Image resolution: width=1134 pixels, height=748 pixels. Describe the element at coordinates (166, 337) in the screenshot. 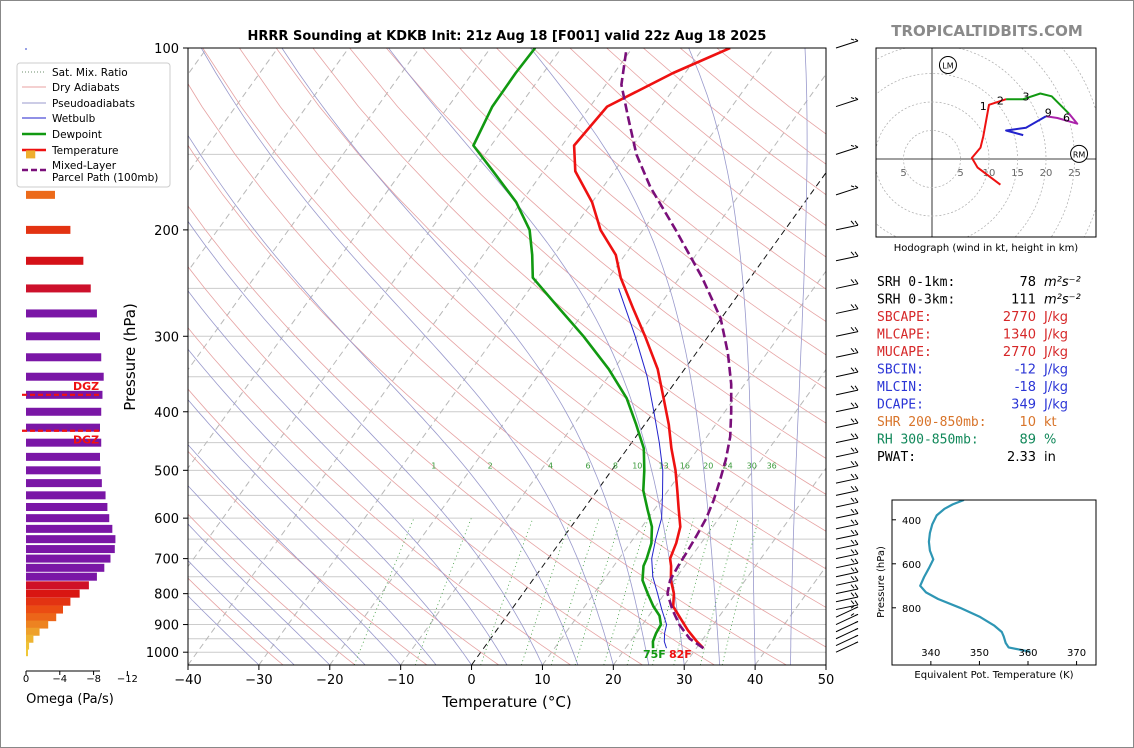

I see `ytick-label: 300` at that location.